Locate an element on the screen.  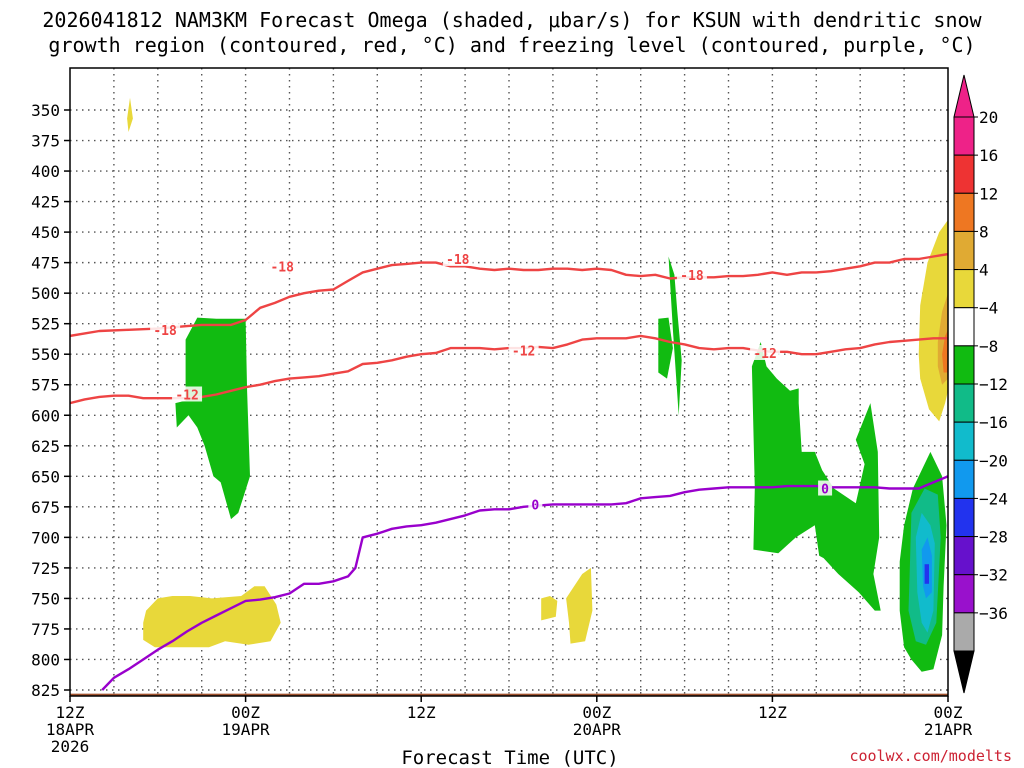
site-credit: coolwx.com/modelts is located at coordinates (930, 756).